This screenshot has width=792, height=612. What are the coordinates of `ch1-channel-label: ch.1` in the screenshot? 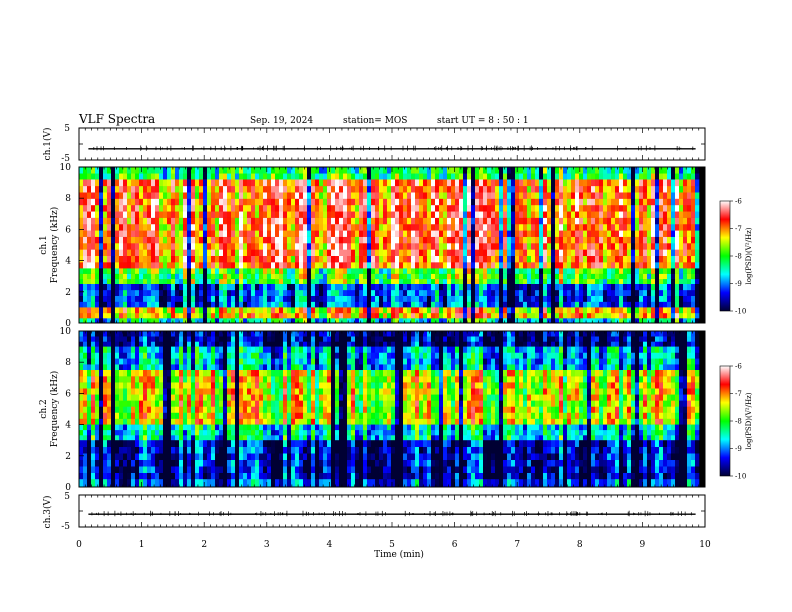 It's located at (44, 244).